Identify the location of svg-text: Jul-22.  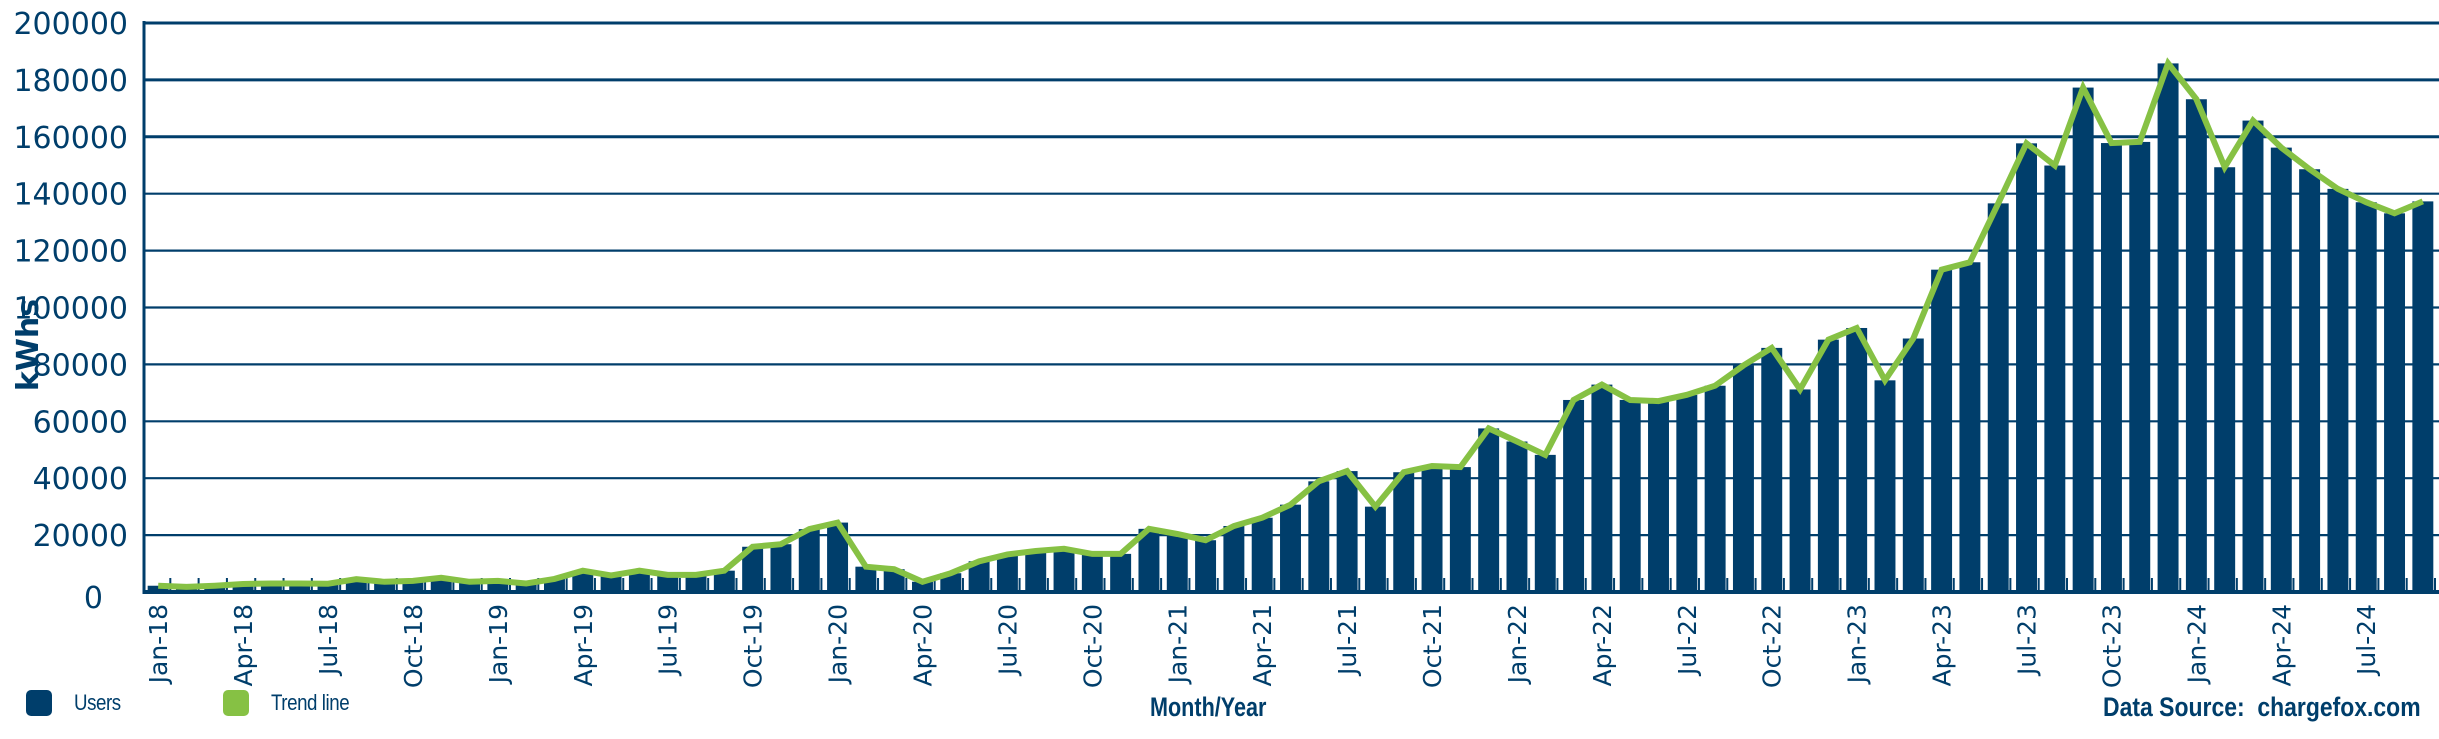
(1687, 640).